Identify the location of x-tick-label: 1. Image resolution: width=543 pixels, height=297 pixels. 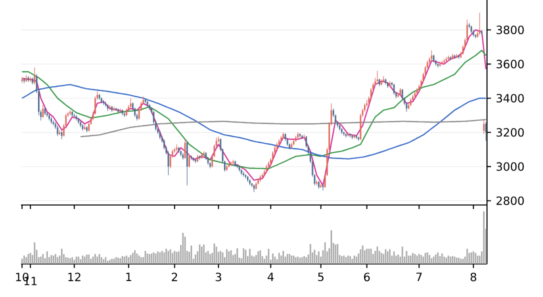
(129, 276).